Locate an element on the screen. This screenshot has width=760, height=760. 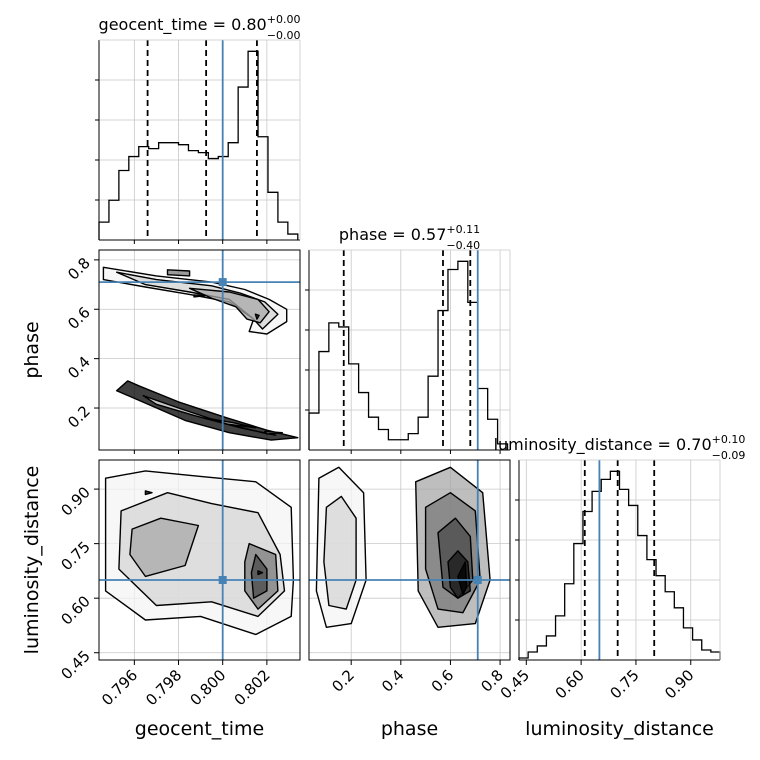
hist-panel-geocent_time: geocent_time = 0.80+0.00−0.00 is located at coordinates (198, 127).